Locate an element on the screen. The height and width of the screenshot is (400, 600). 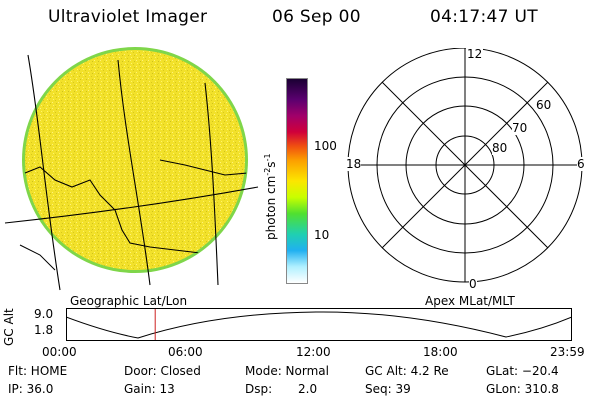
info-door: Door: Closed is located at coordinates (162, 371).